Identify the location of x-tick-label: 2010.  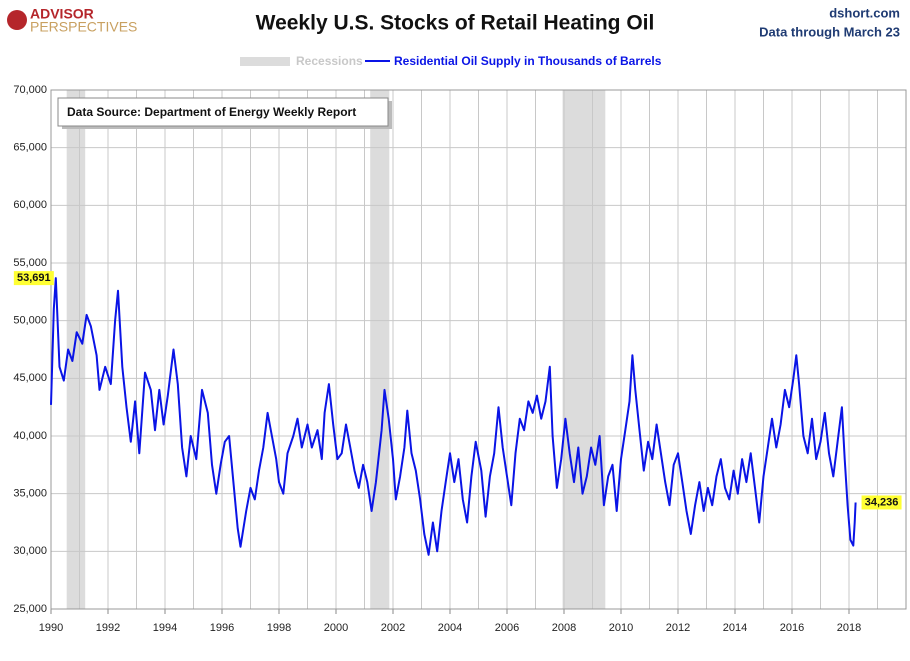
(621, 628).